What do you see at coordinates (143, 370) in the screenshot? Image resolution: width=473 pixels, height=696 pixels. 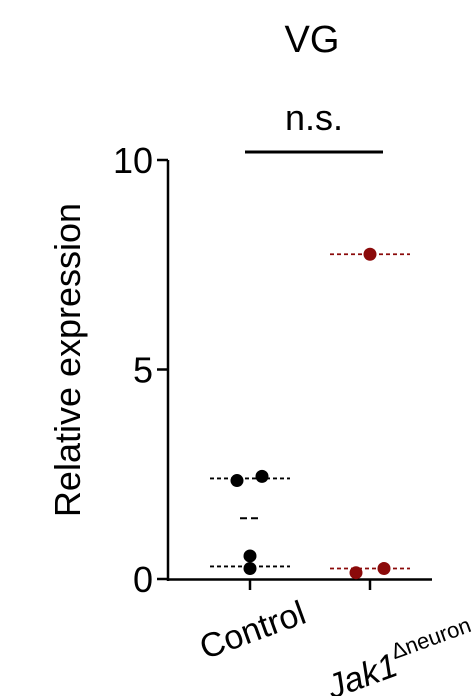 I see `y-tick-label-1: 5` at bounding box center [143, 370].